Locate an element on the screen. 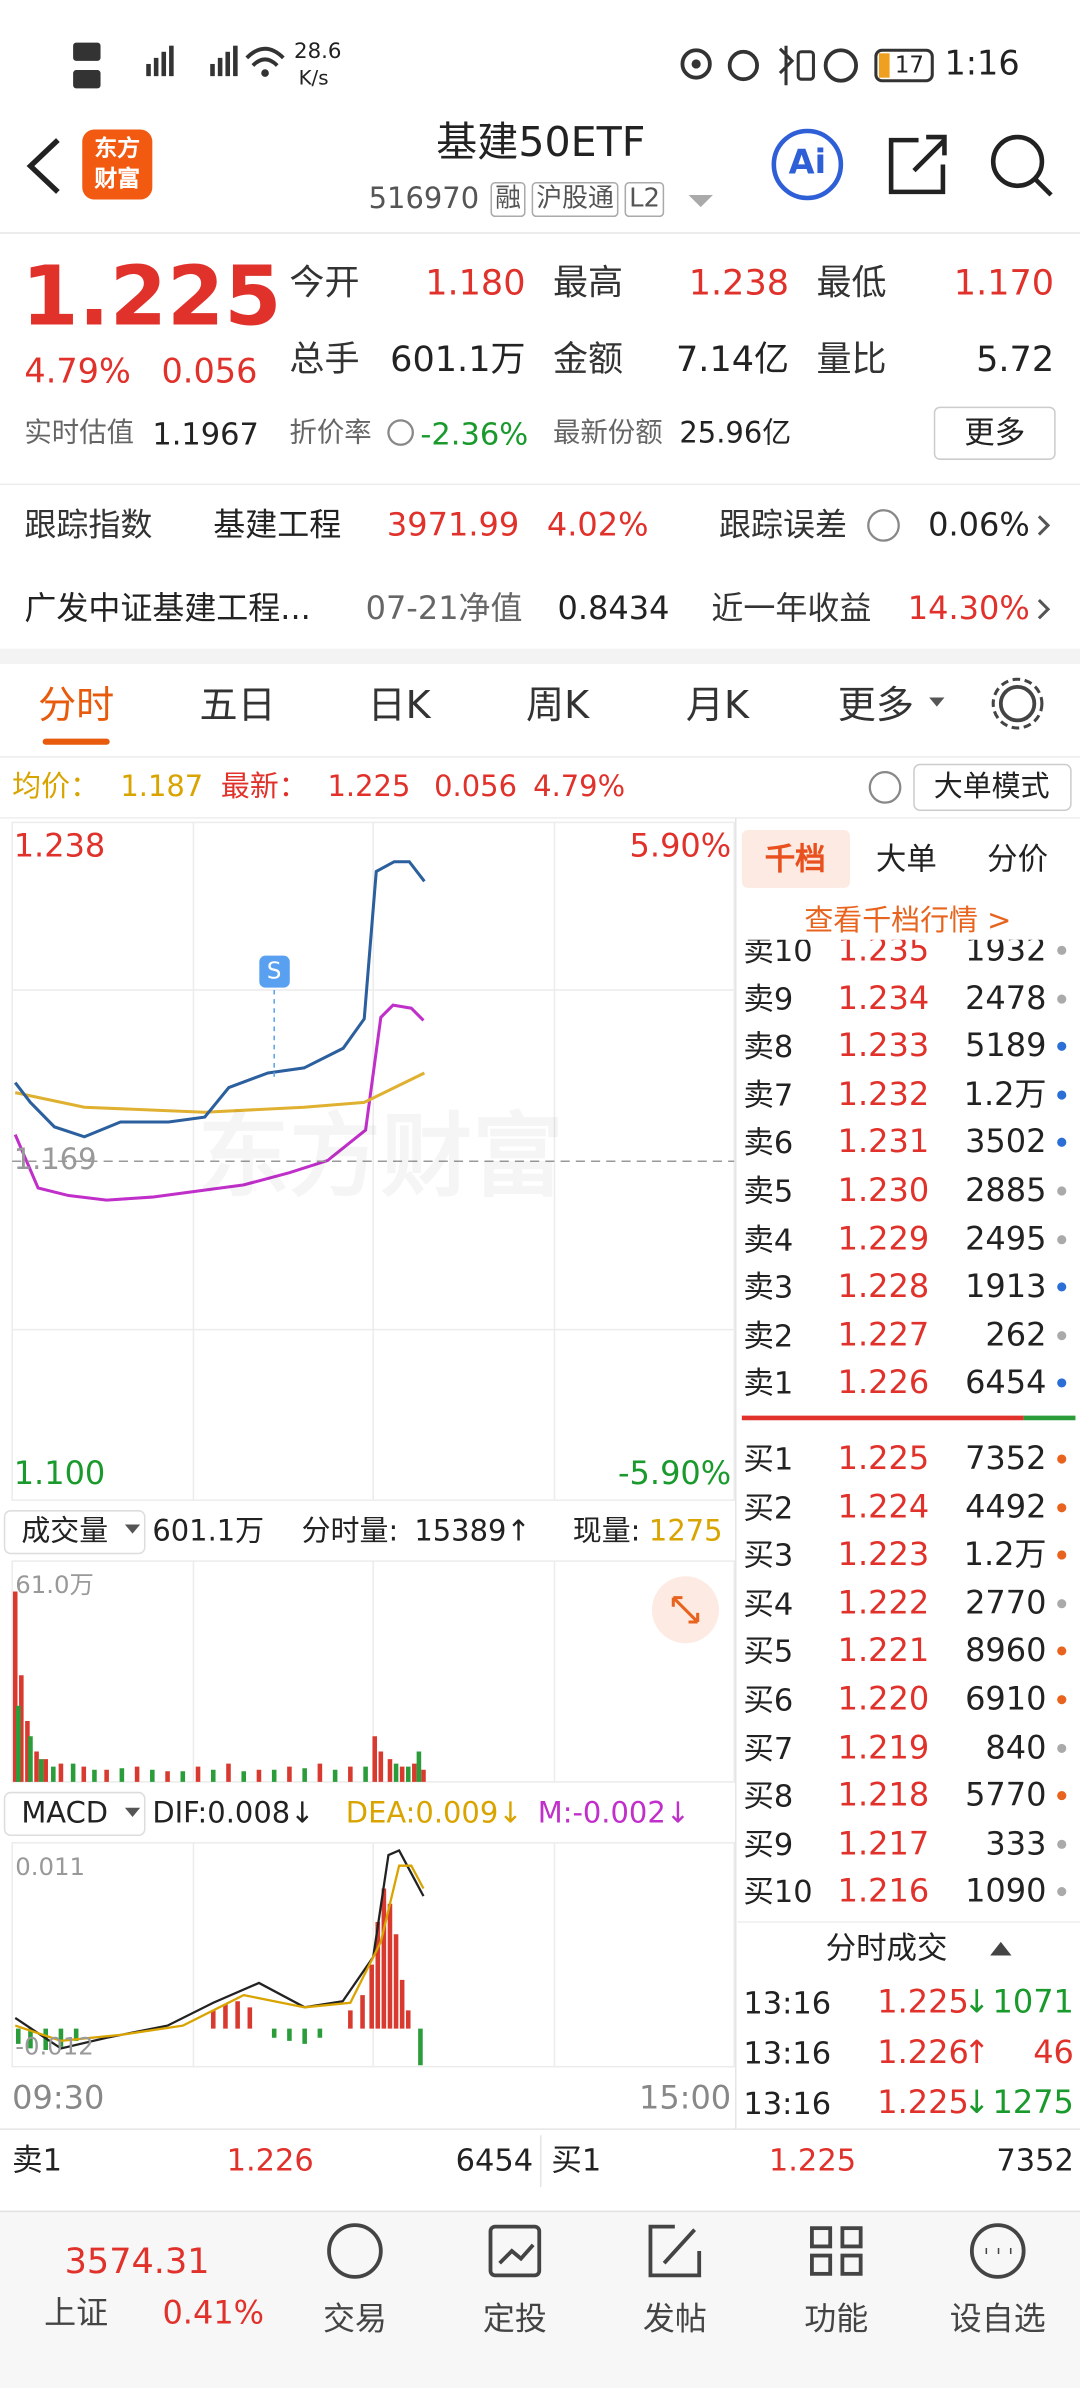  nav-item: 发帖 is located at coordinates (674, 2319).